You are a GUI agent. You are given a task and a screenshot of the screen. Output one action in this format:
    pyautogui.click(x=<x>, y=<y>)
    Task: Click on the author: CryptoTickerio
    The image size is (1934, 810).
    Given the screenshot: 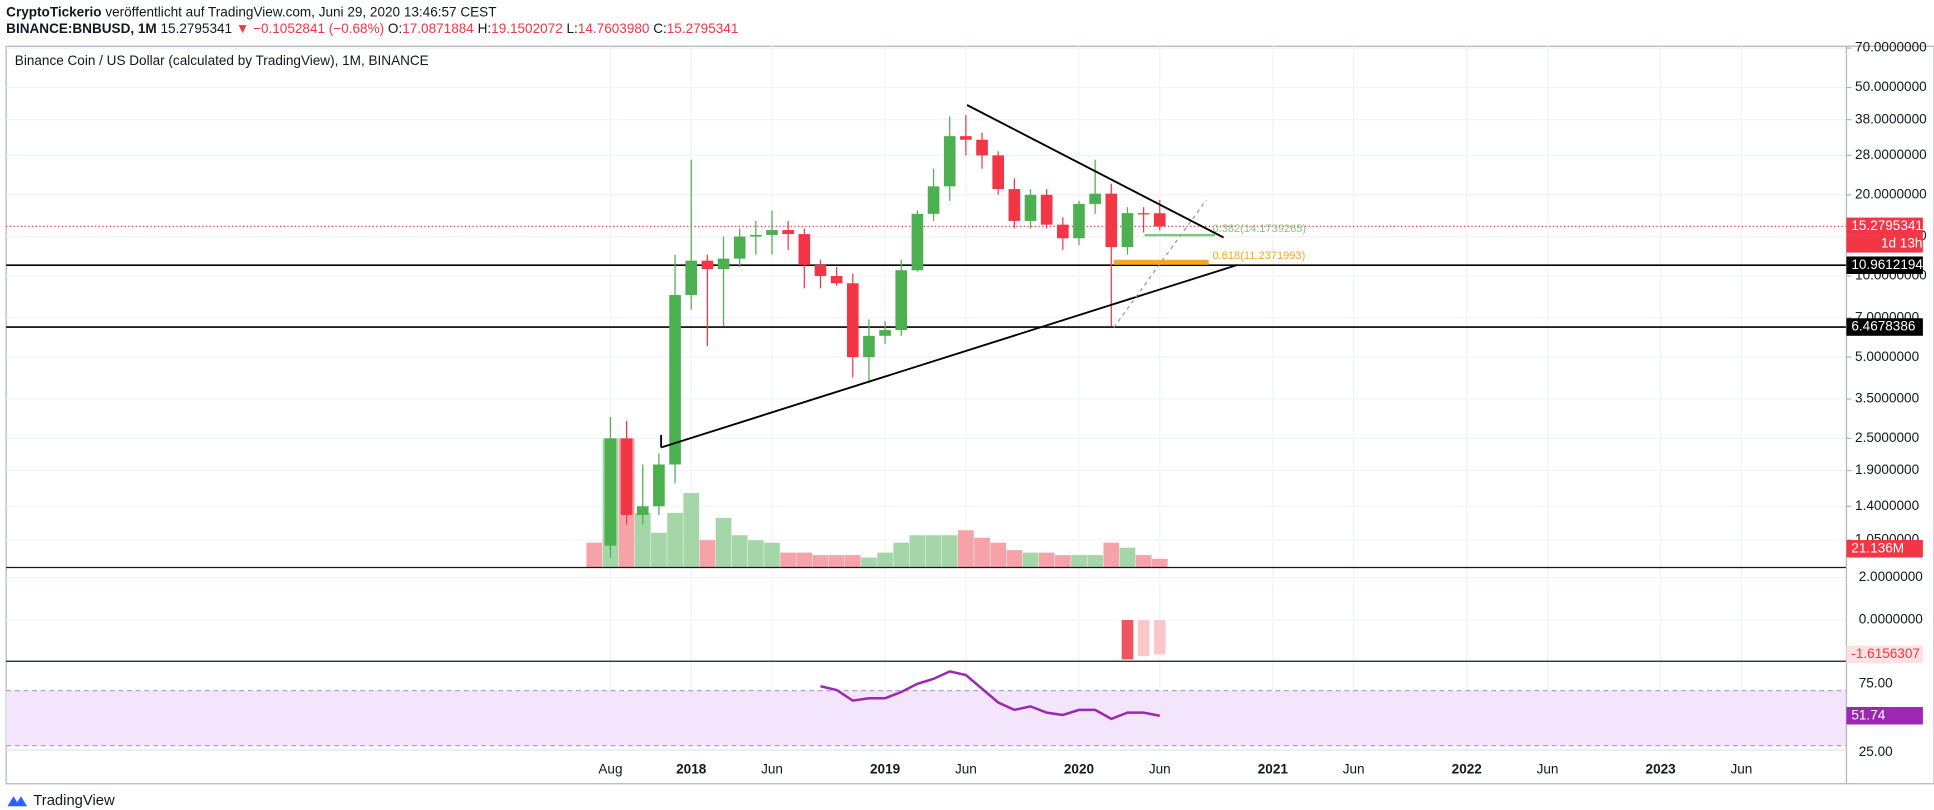 What is the action you would take?
    pyautogui.click(x=53, y=11)
    